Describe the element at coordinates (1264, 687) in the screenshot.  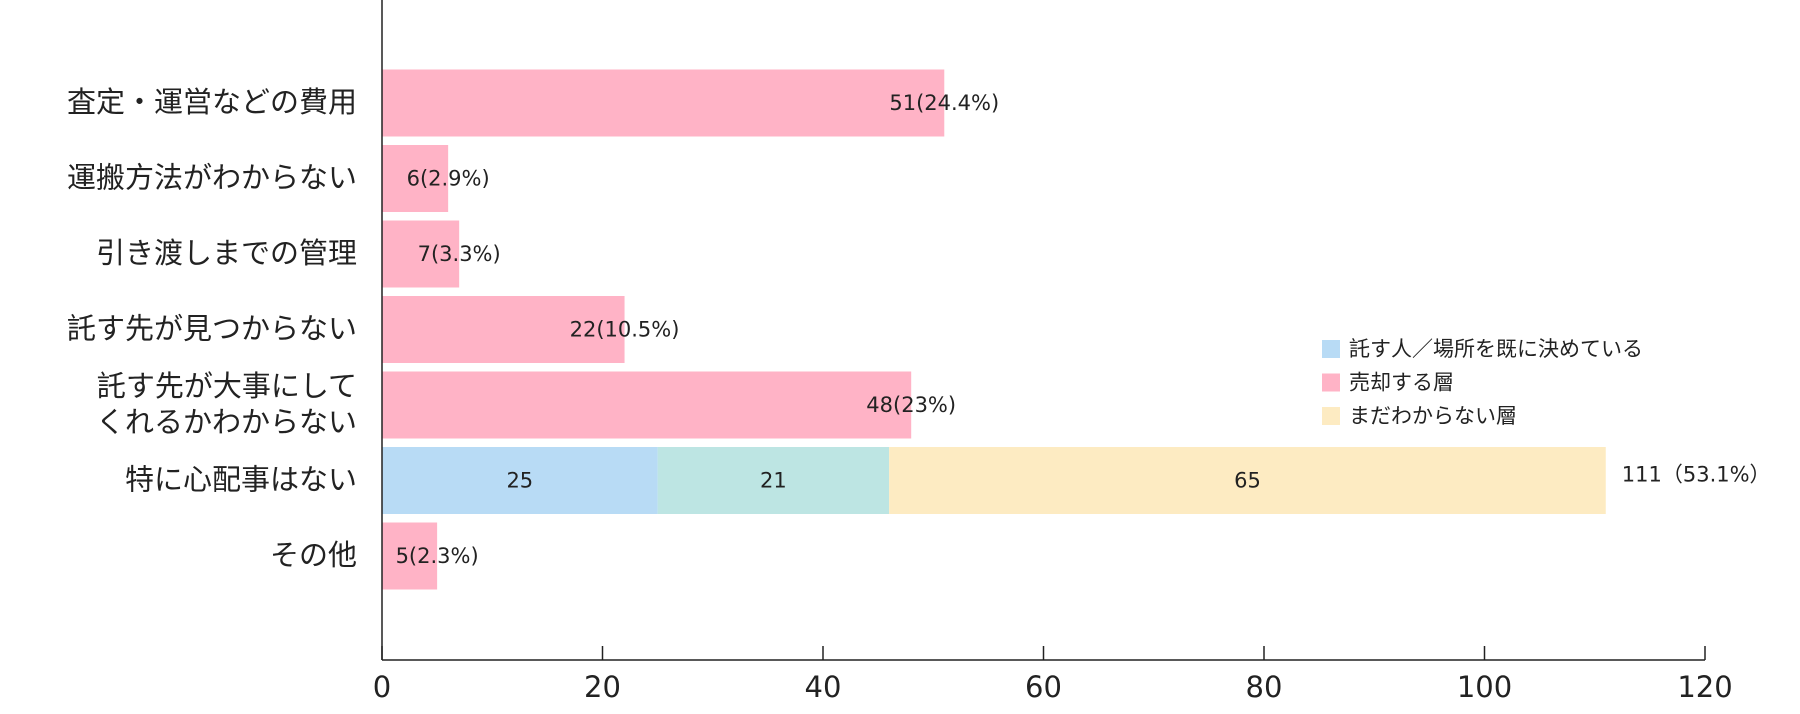
I see `x-tick-label: 80` at that location.